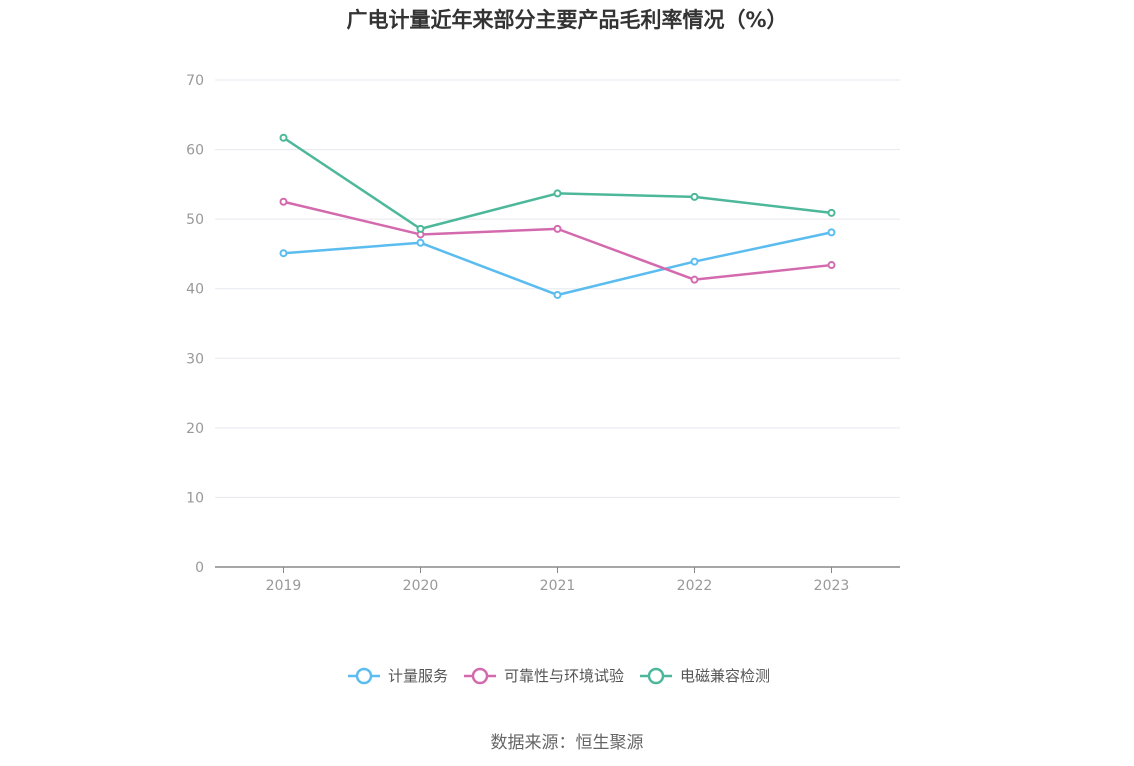  I want to click on y-tick-label: 40, so click(195, 290).